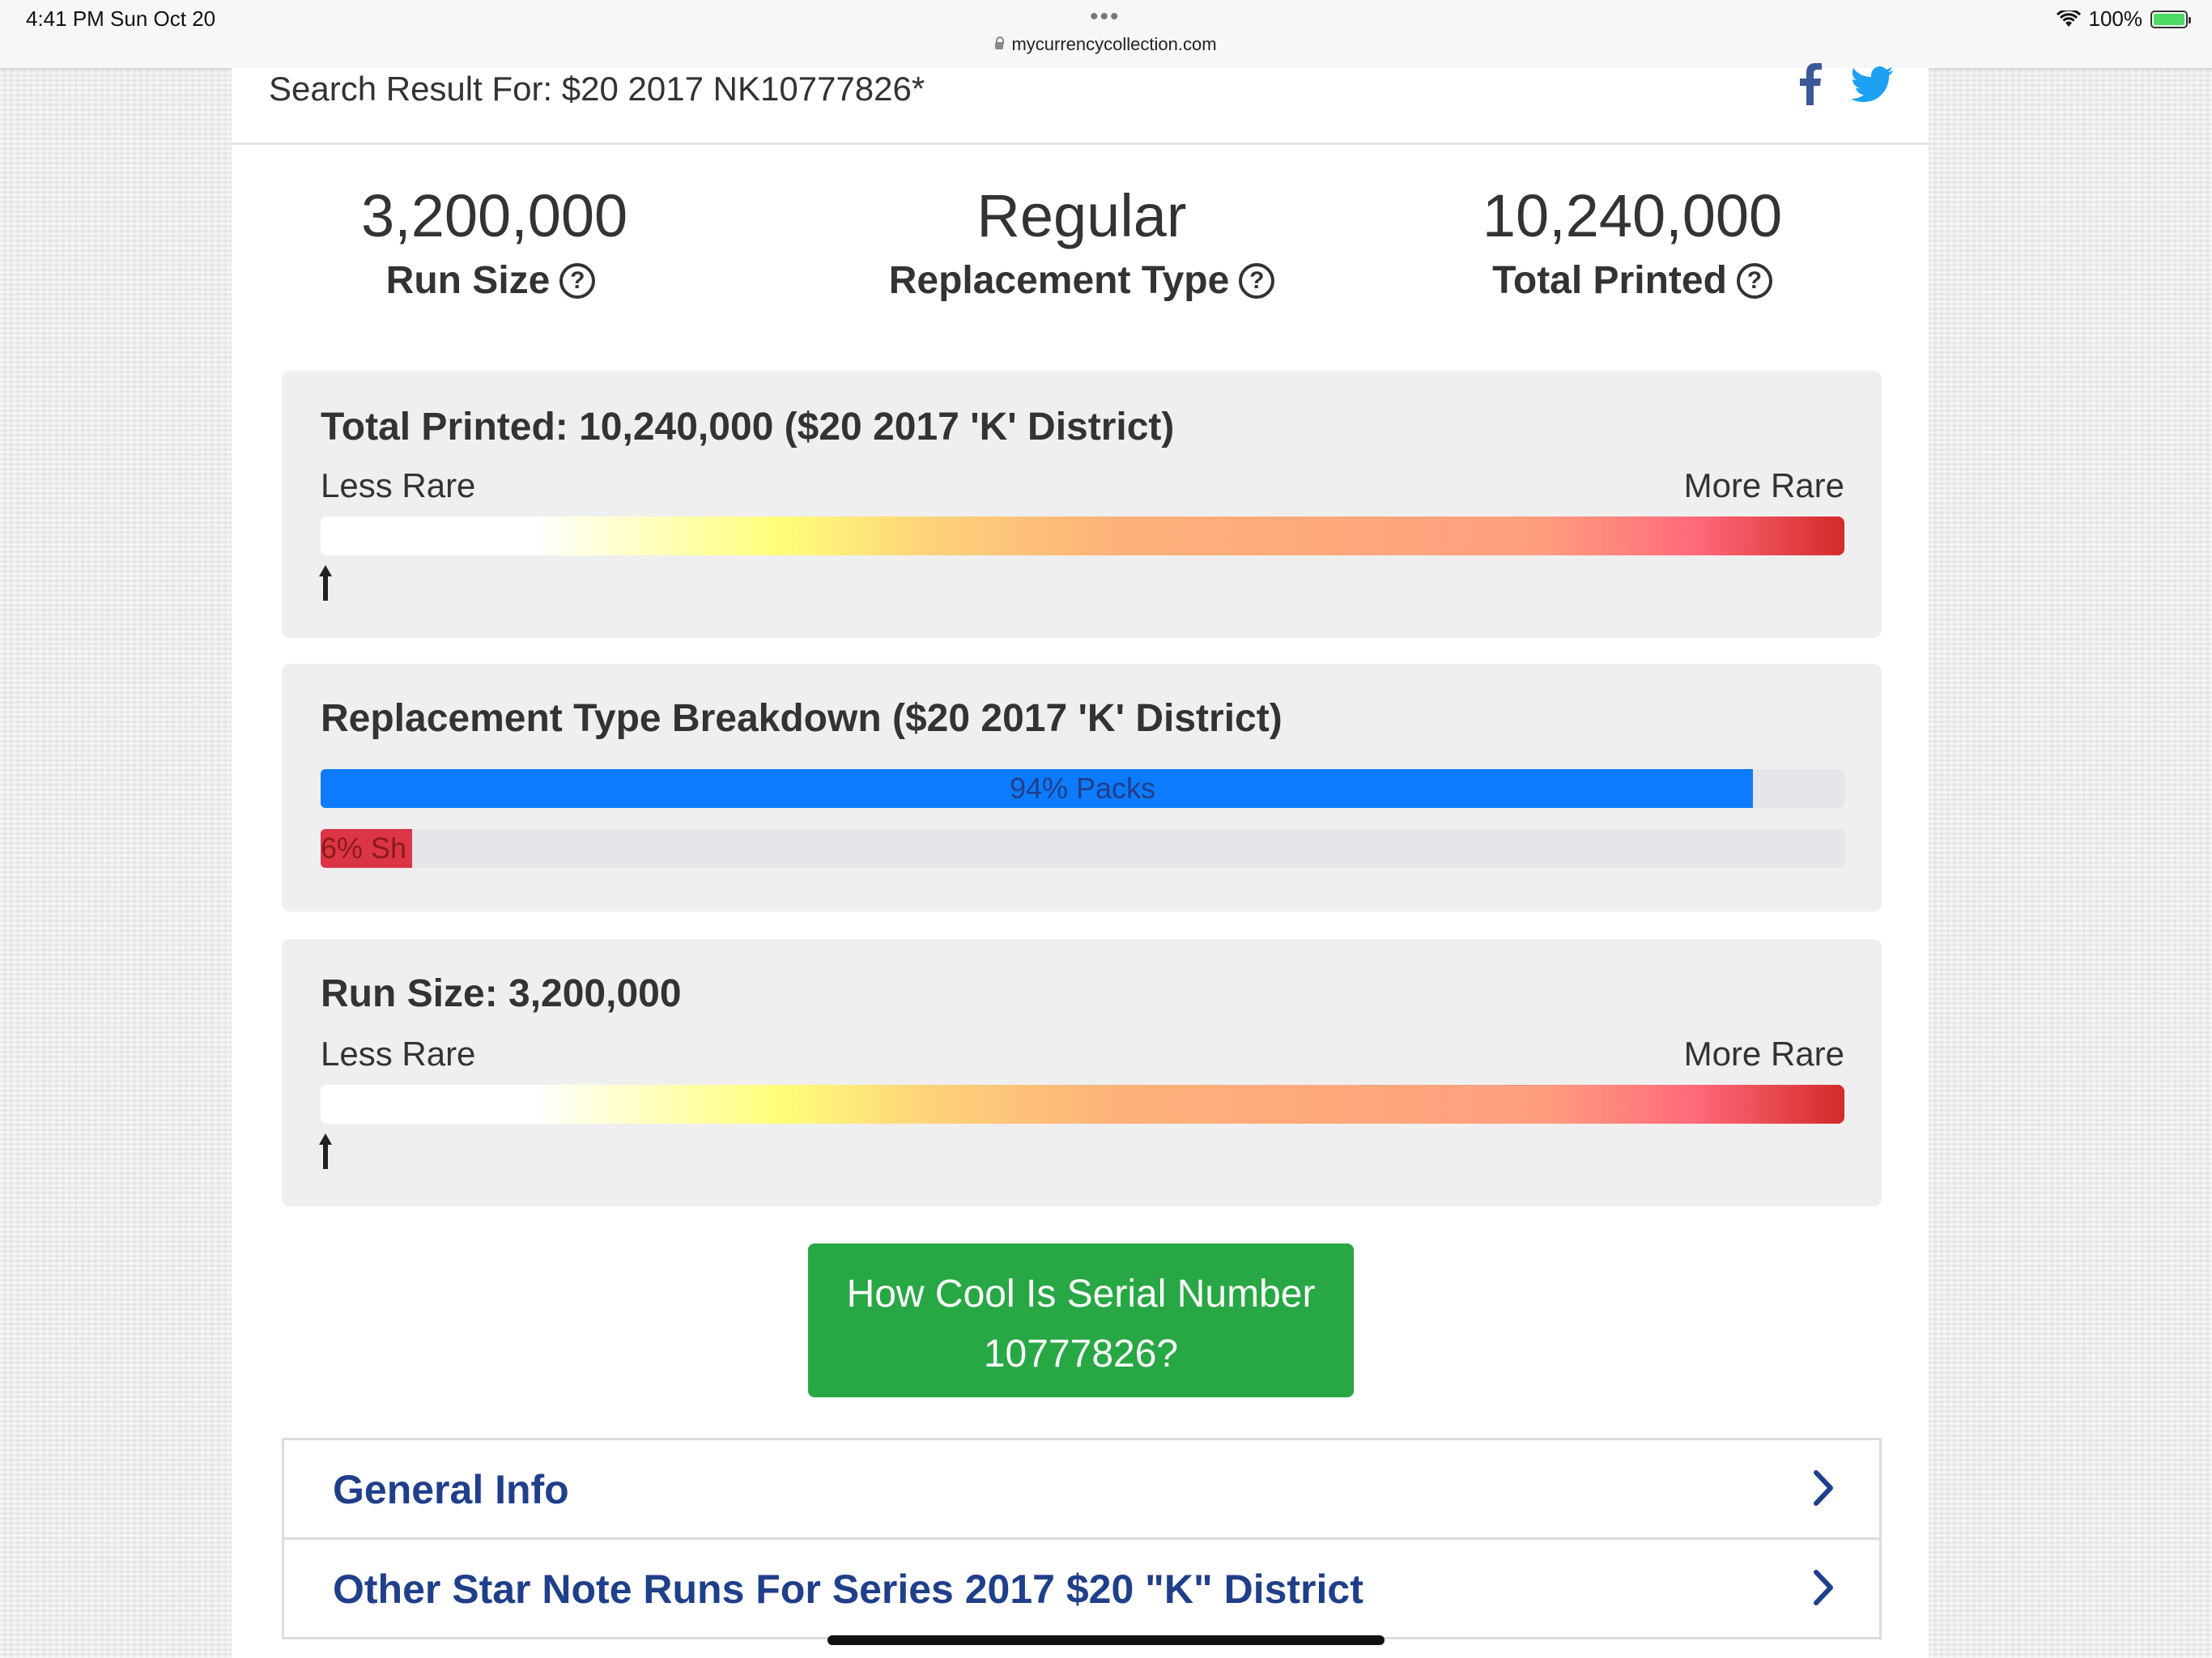  What do you see at coordinates (1081, 215) in the screenshot?
I see `stat-replacement-type-value: Regular` at bounding box center [1081, 215].